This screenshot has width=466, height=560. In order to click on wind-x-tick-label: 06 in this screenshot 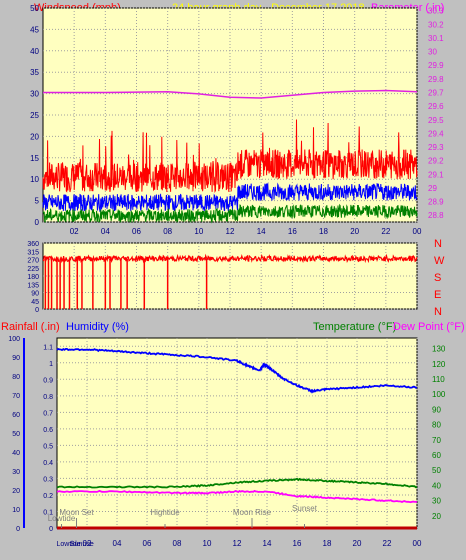, I will do `click(136, 231)`.